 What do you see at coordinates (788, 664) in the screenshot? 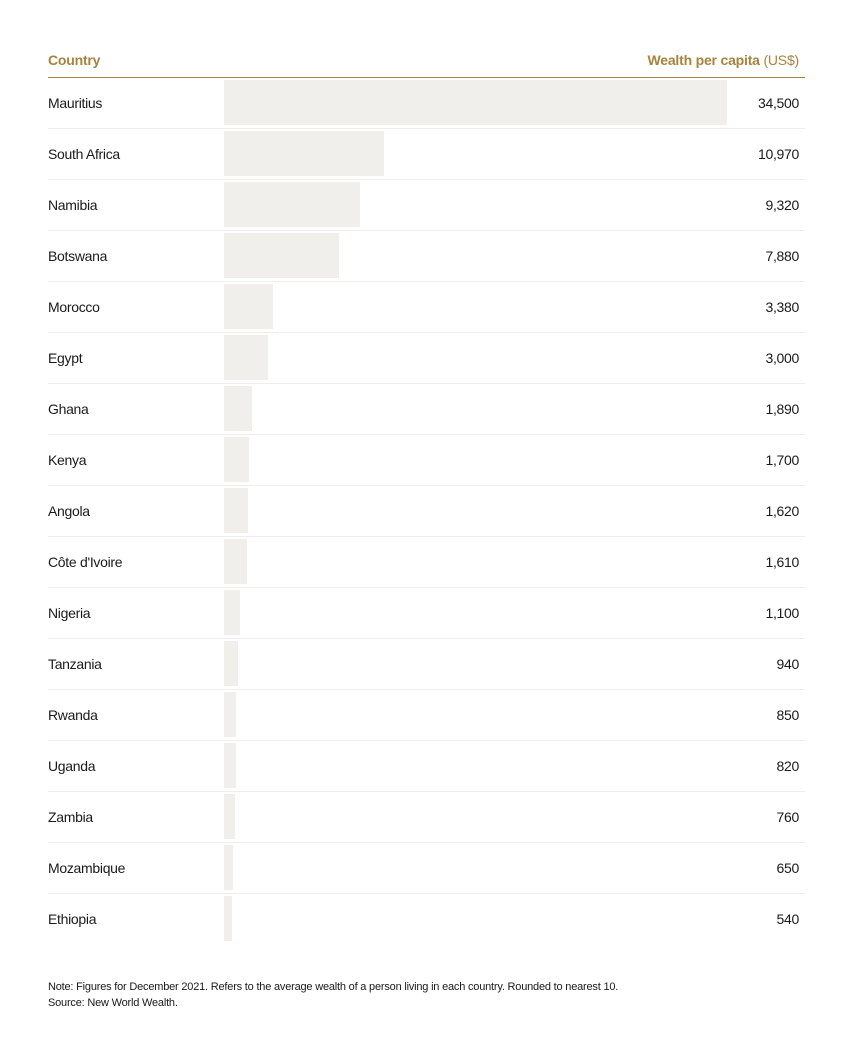
I see `value-label: 940` at bounding box center [788, 664].